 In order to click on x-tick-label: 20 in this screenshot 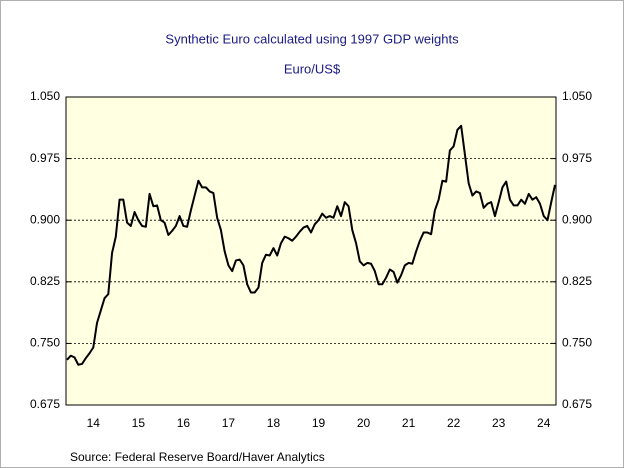, I will do `click(364, 423)`.